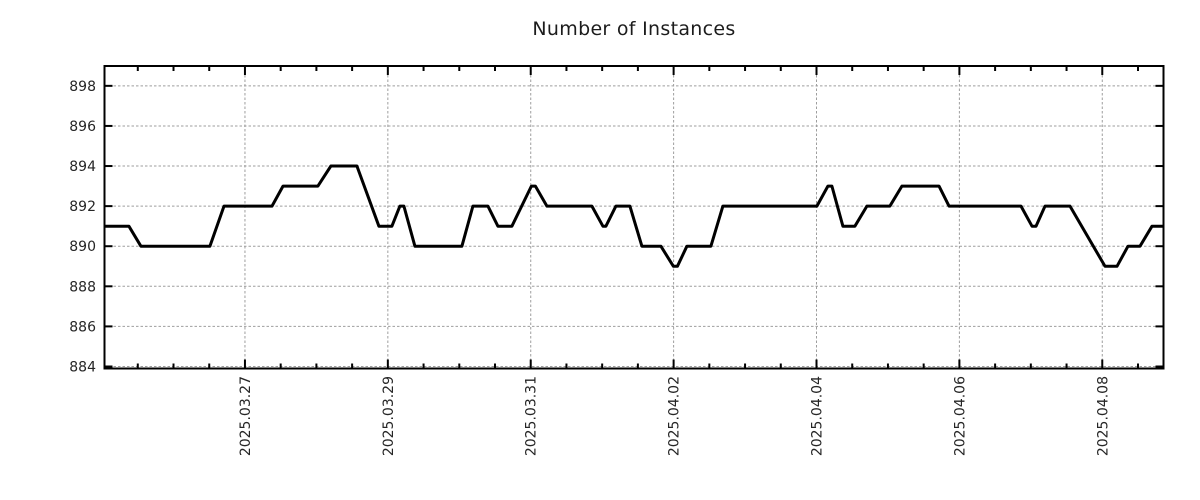  I want to click on y-tick-label: 892, so click(82, 207).